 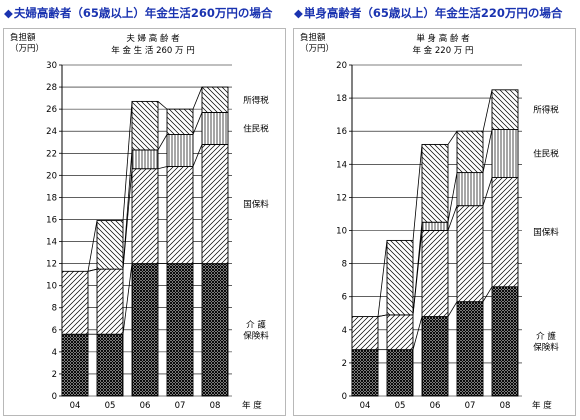 I want to click on y-axis-label: （万円）, so click(x=317, y=48).